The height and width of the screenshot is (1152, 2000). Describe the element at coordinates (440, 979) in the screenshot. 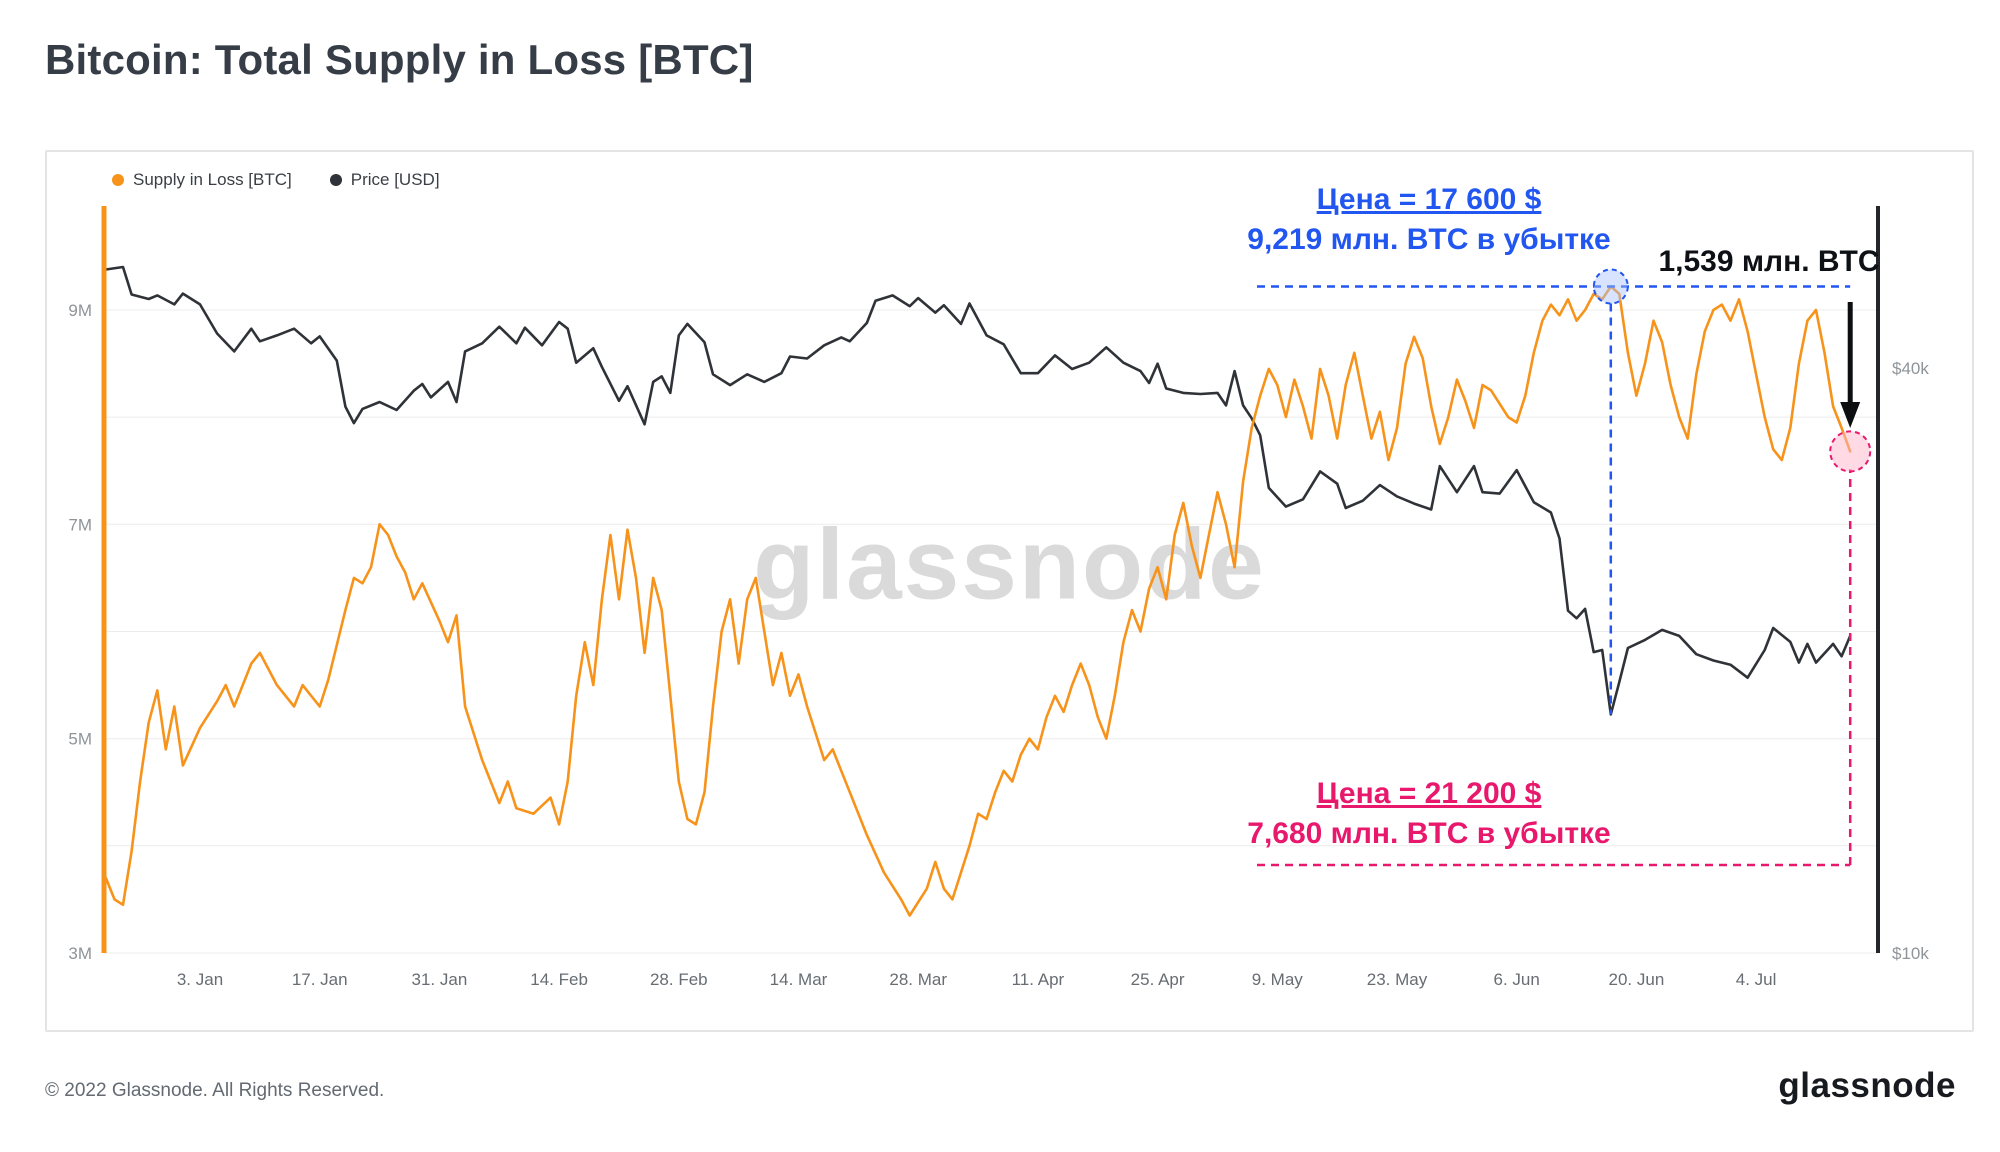

I see `x-tick-label: 31. Jan` at that location.